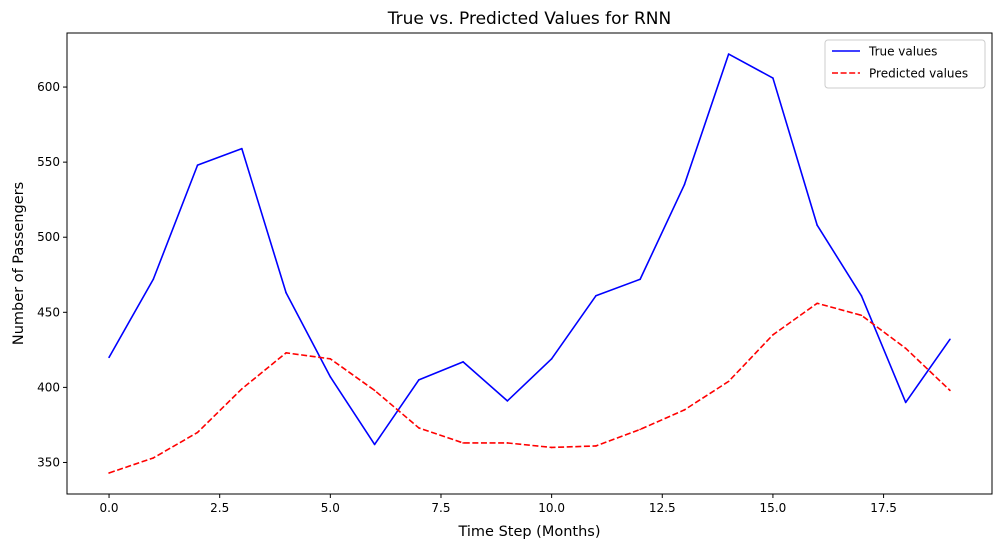  Describe the element at coordinates (48, 387) in the screenshot. I see `y-tick-label: 400` at that location.